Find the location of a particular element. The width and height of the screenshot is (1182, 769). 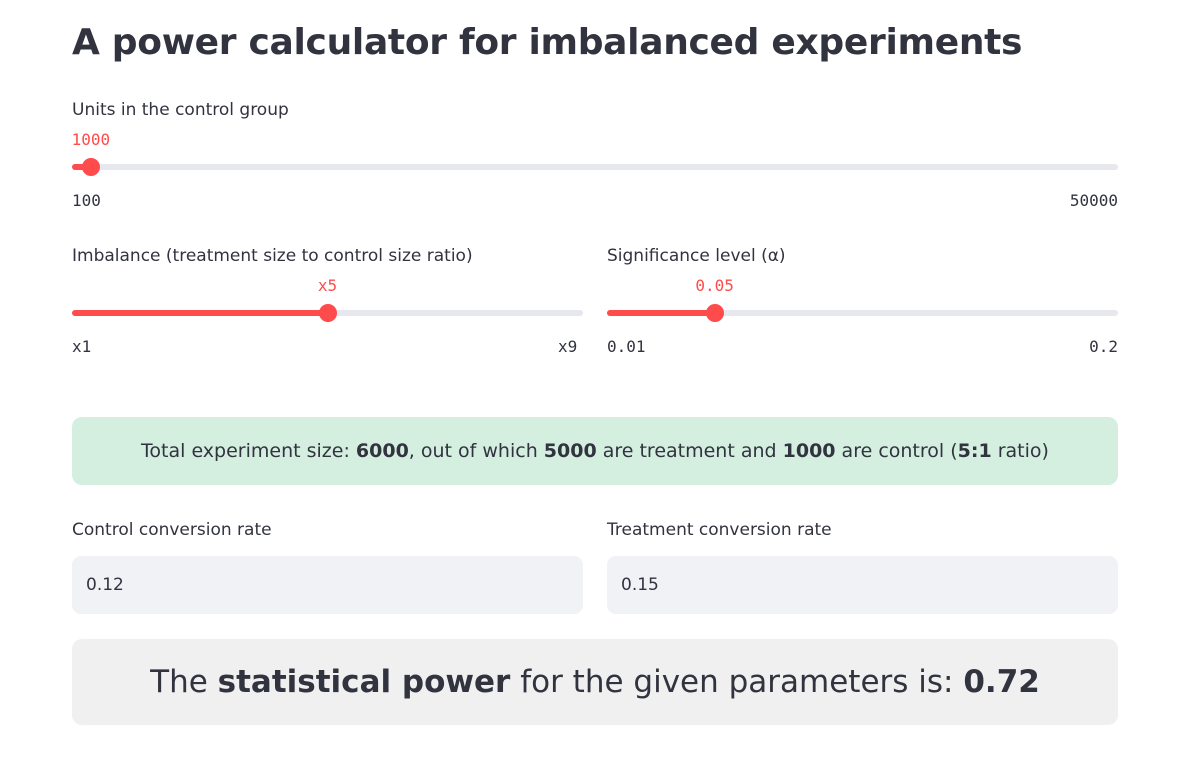

control-units-label: Units in the control group is located at coordinates (180, 110).